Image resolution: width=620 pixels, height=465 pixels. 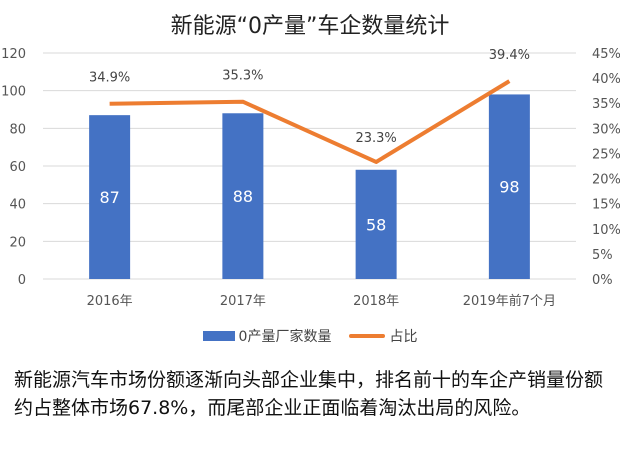 I want to click on line-data-label: 23.3%, so click(x=375, y=138).